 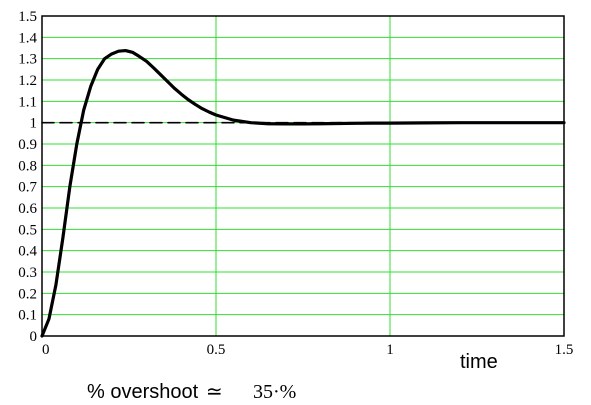 What do you see at coordinates (27, 252) in the screenshot?
I see `y-tick-label: 0.4` at bounding box center [27, 252].